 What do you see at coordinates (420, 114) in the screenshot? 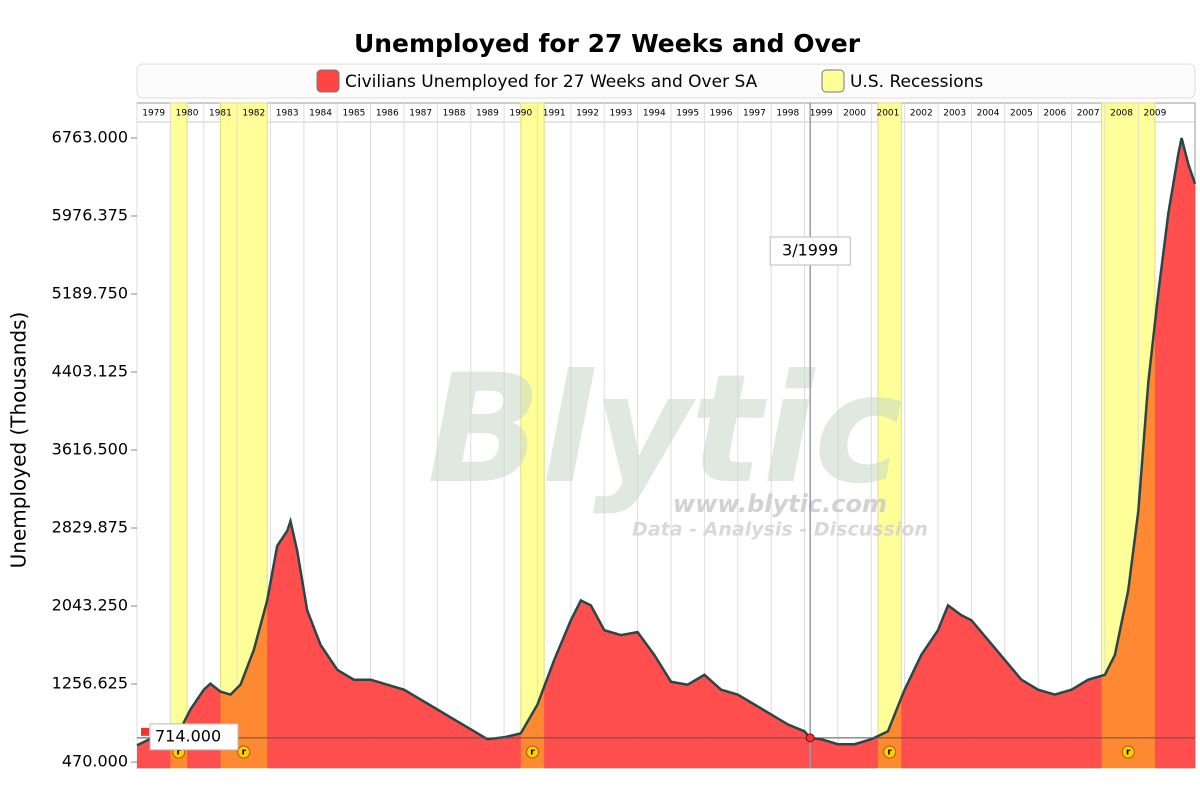
I see `x-tick-label: 1987` at bounding box center [420, 114].